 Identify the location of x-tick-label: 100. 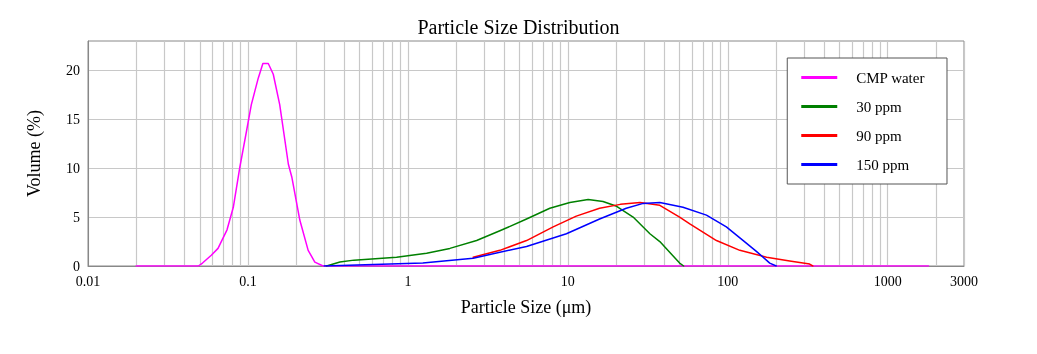
(728, 281).